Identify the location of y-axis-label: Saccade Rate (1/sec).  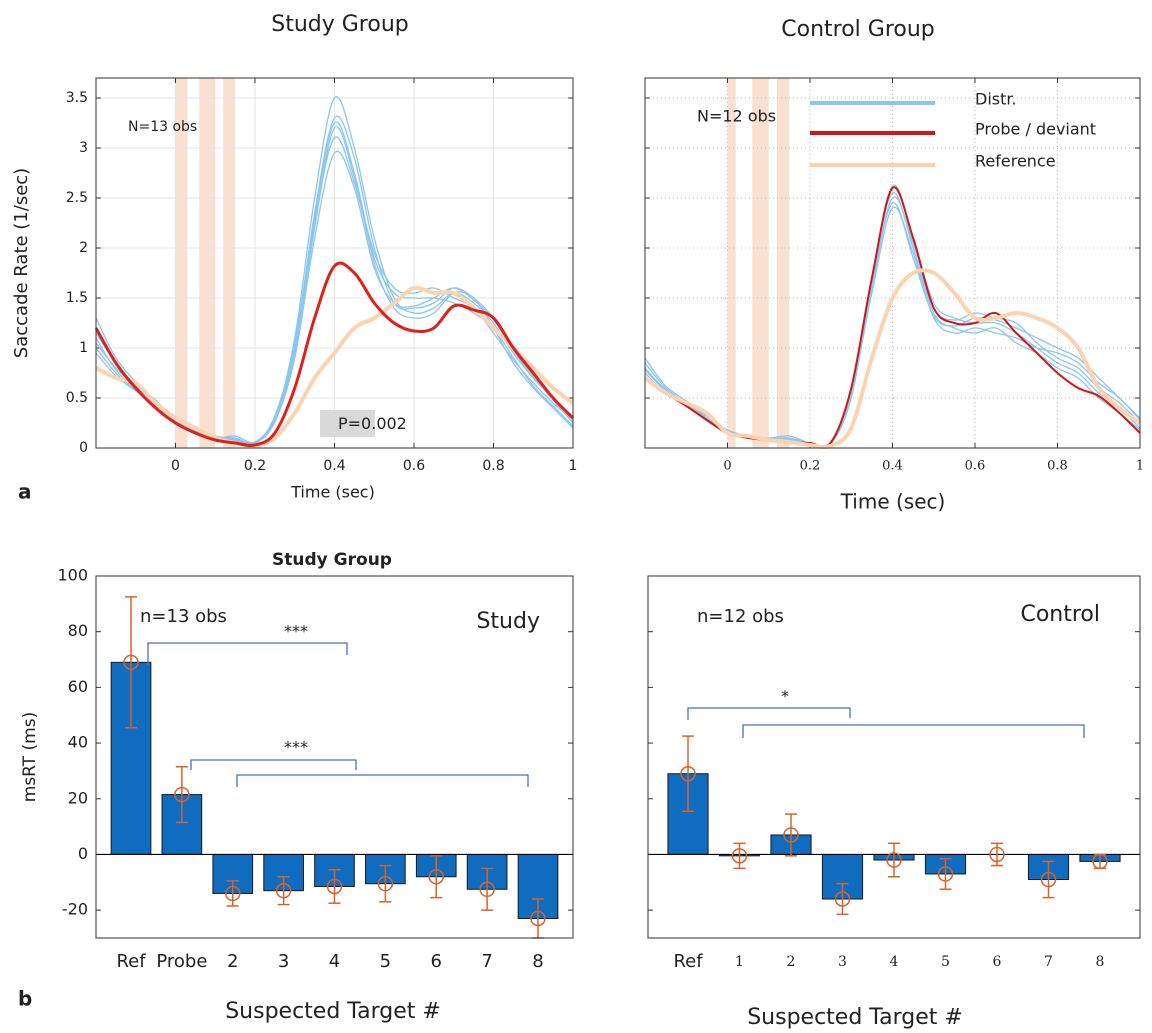
(21, 263).